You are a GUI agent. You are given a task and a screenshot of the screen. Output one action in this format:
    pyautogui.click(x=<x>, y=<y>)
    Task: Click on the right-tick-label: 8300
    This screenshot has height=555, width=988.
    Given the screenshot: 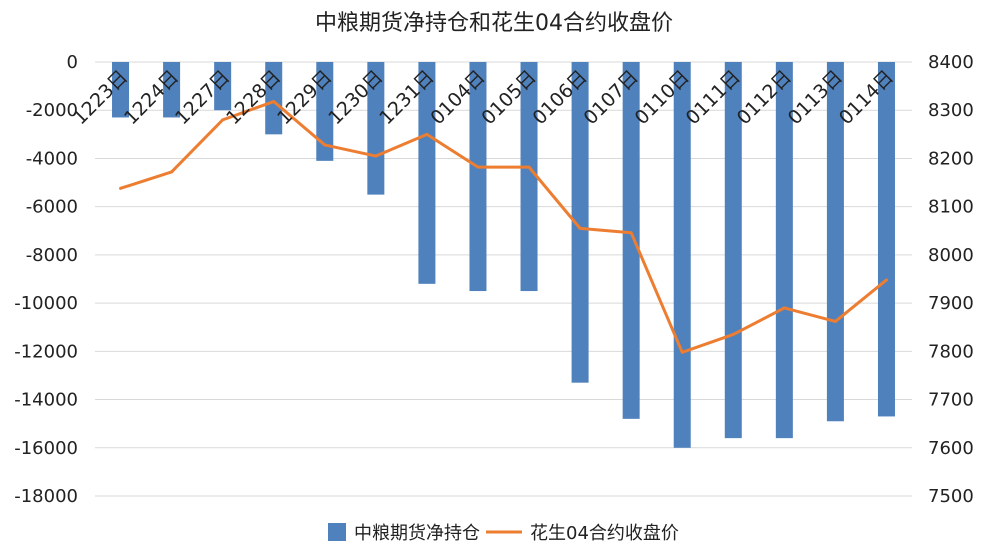 What is the action you would take?
    pyautogui.click(x=951, y=110)
    